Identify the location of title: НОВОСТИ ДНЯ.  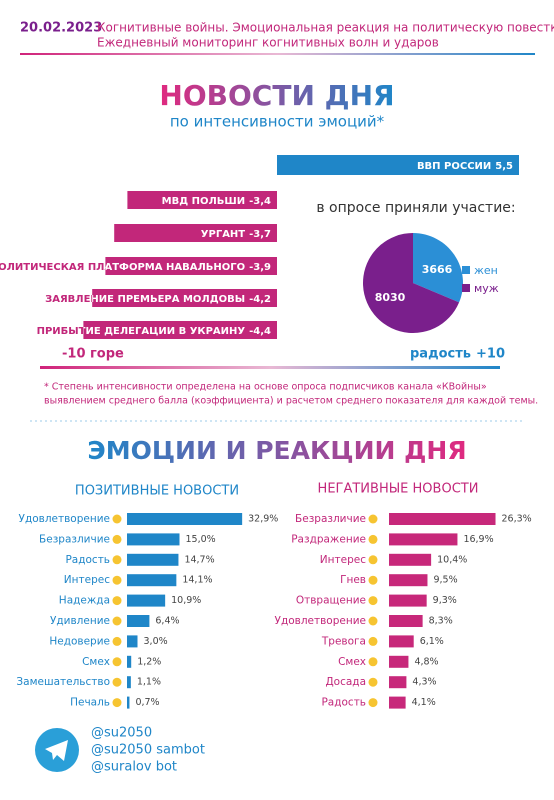
(276, 95).